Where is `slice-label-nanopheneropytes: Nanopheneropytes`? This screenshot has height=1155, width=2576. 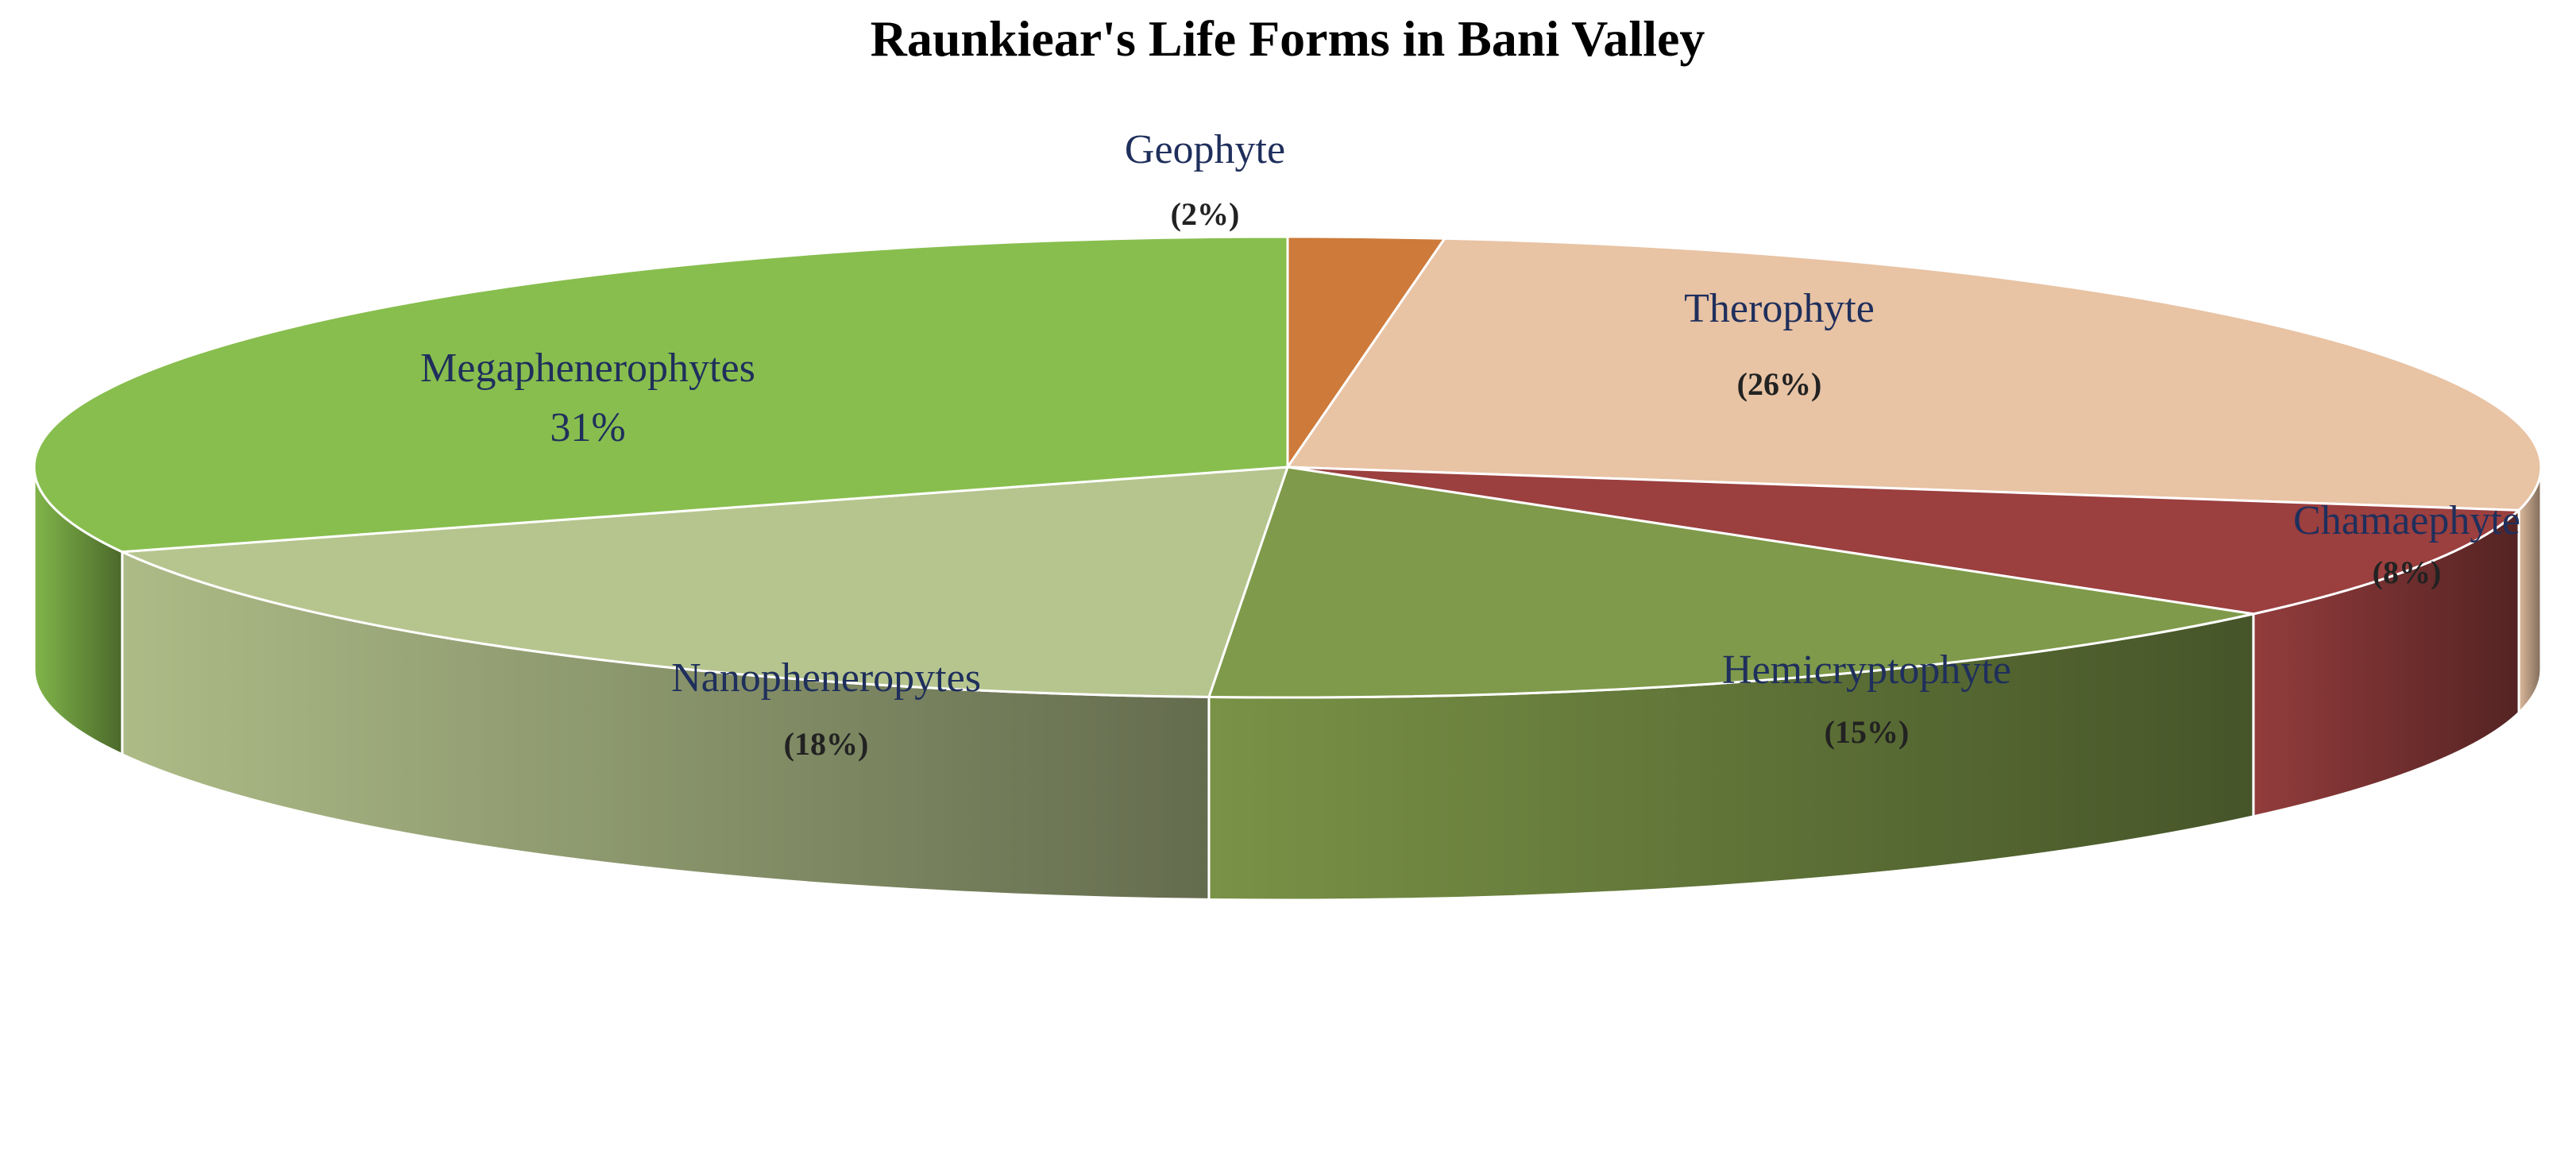 slice-label-nanopheneropytes: Nanopheneropytes is located at coordinates (826, 678).